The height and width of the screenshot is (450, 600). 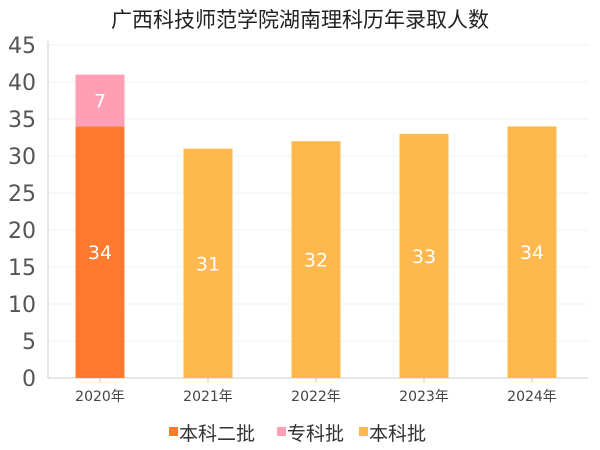 What do you see at coordinates (22, 268) in the screenshot?
I see `y-tick-label: 15` at bounding box center [22, 268].